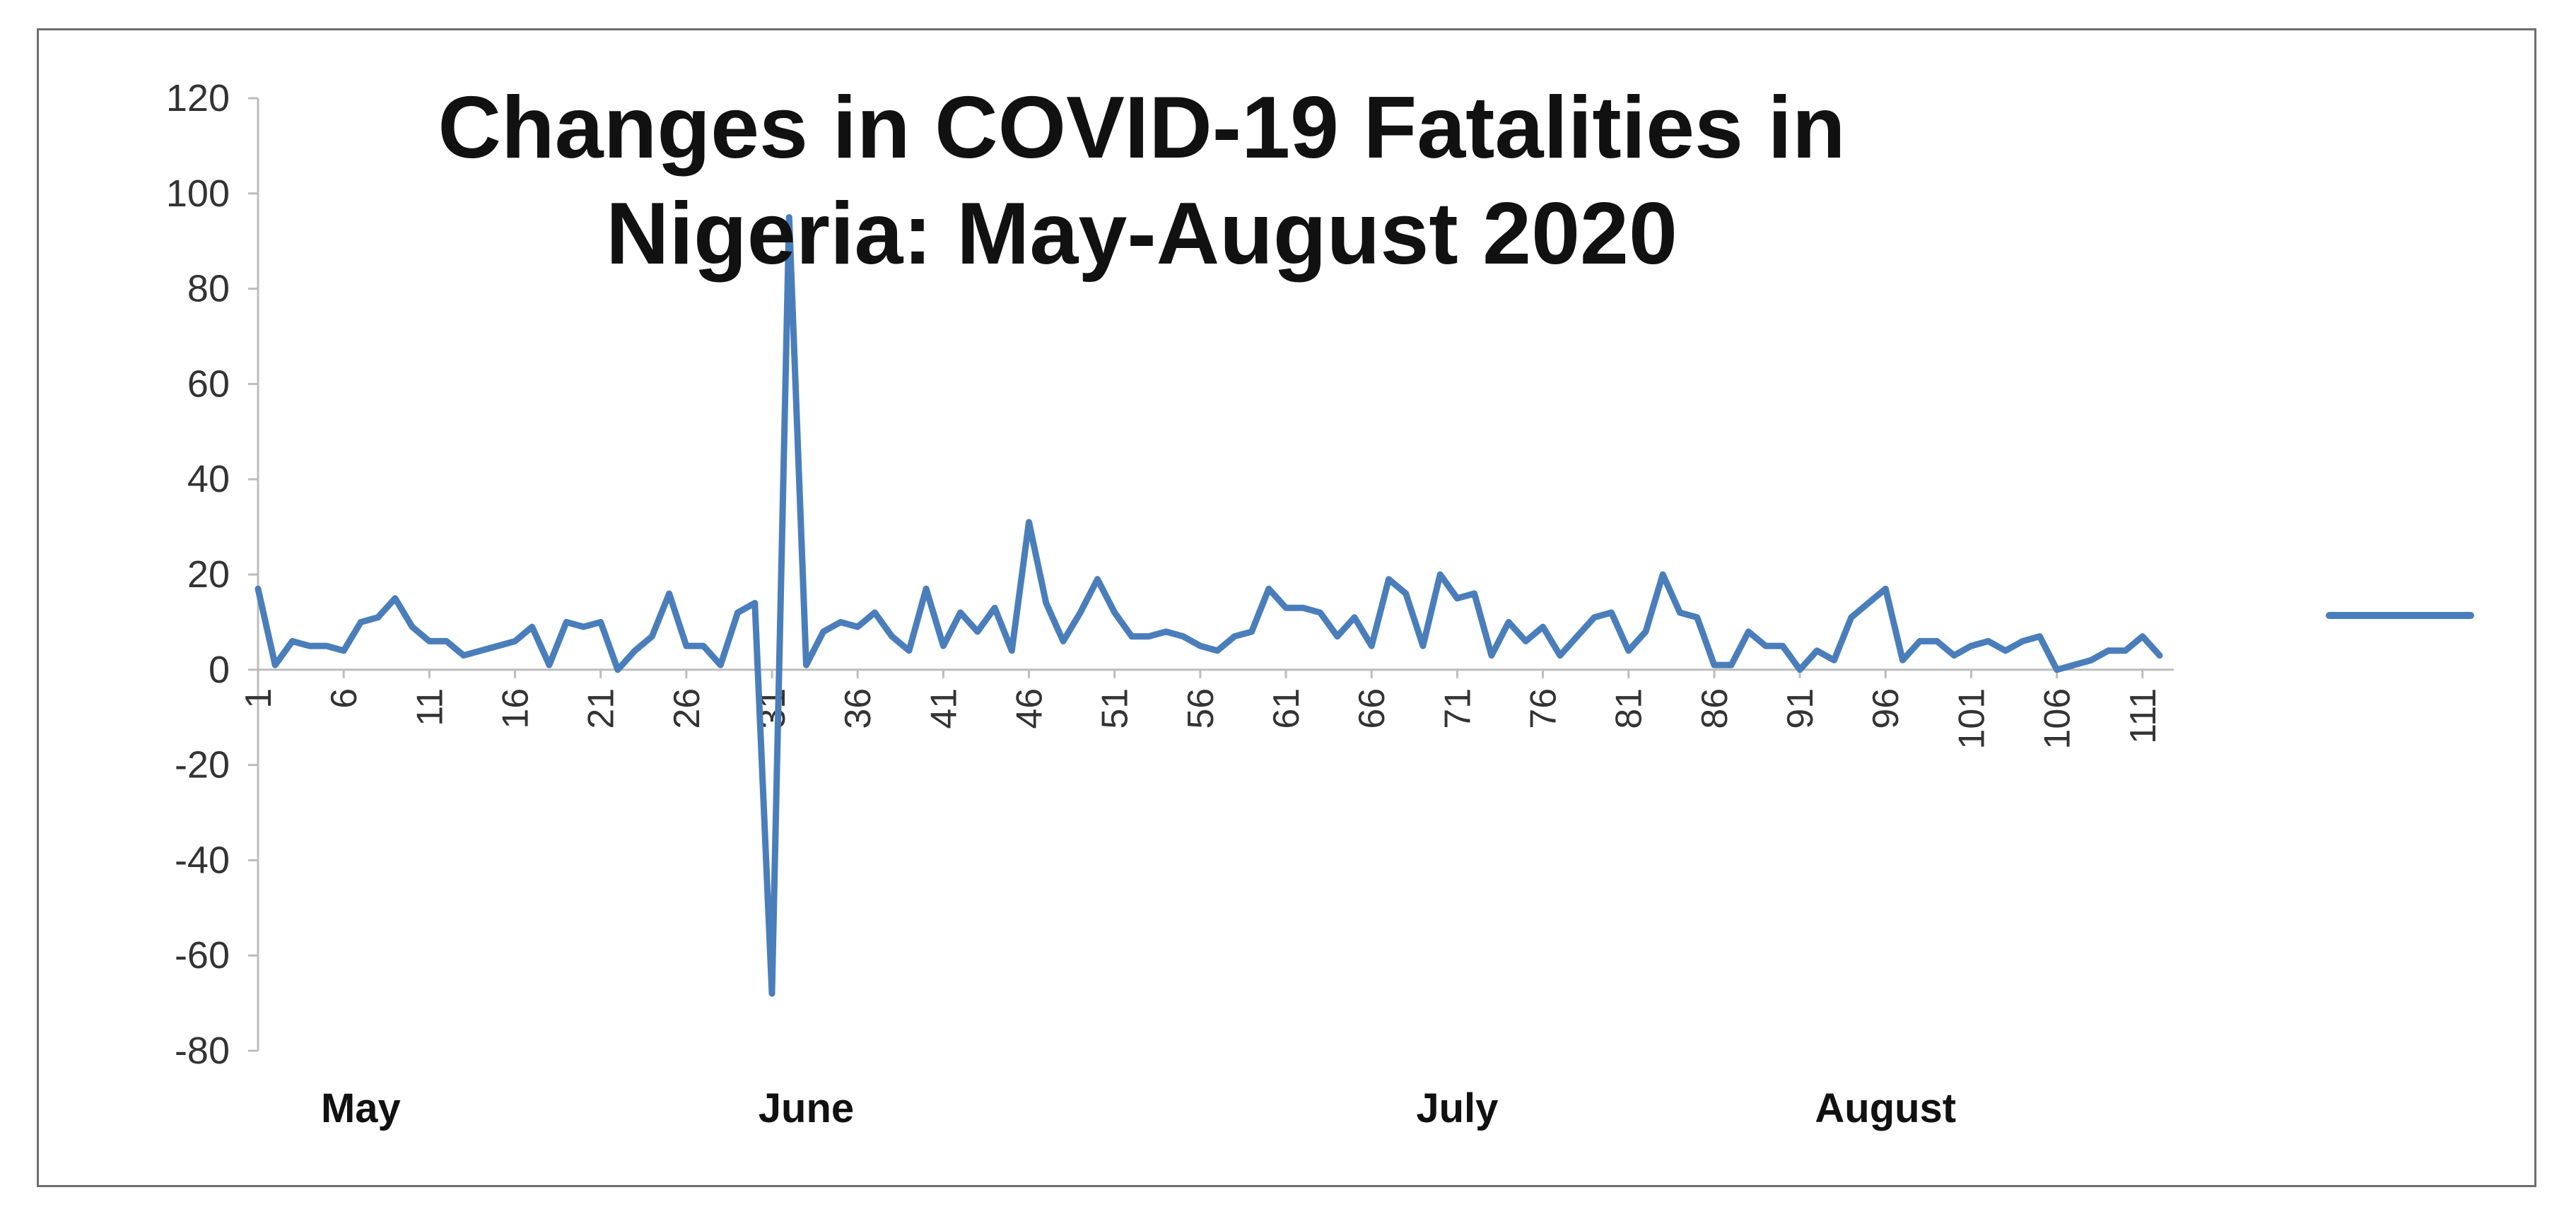 This screenshot has width=2576, height=1226. I want to click on y-tick-label: -80, so click(202, 1051).